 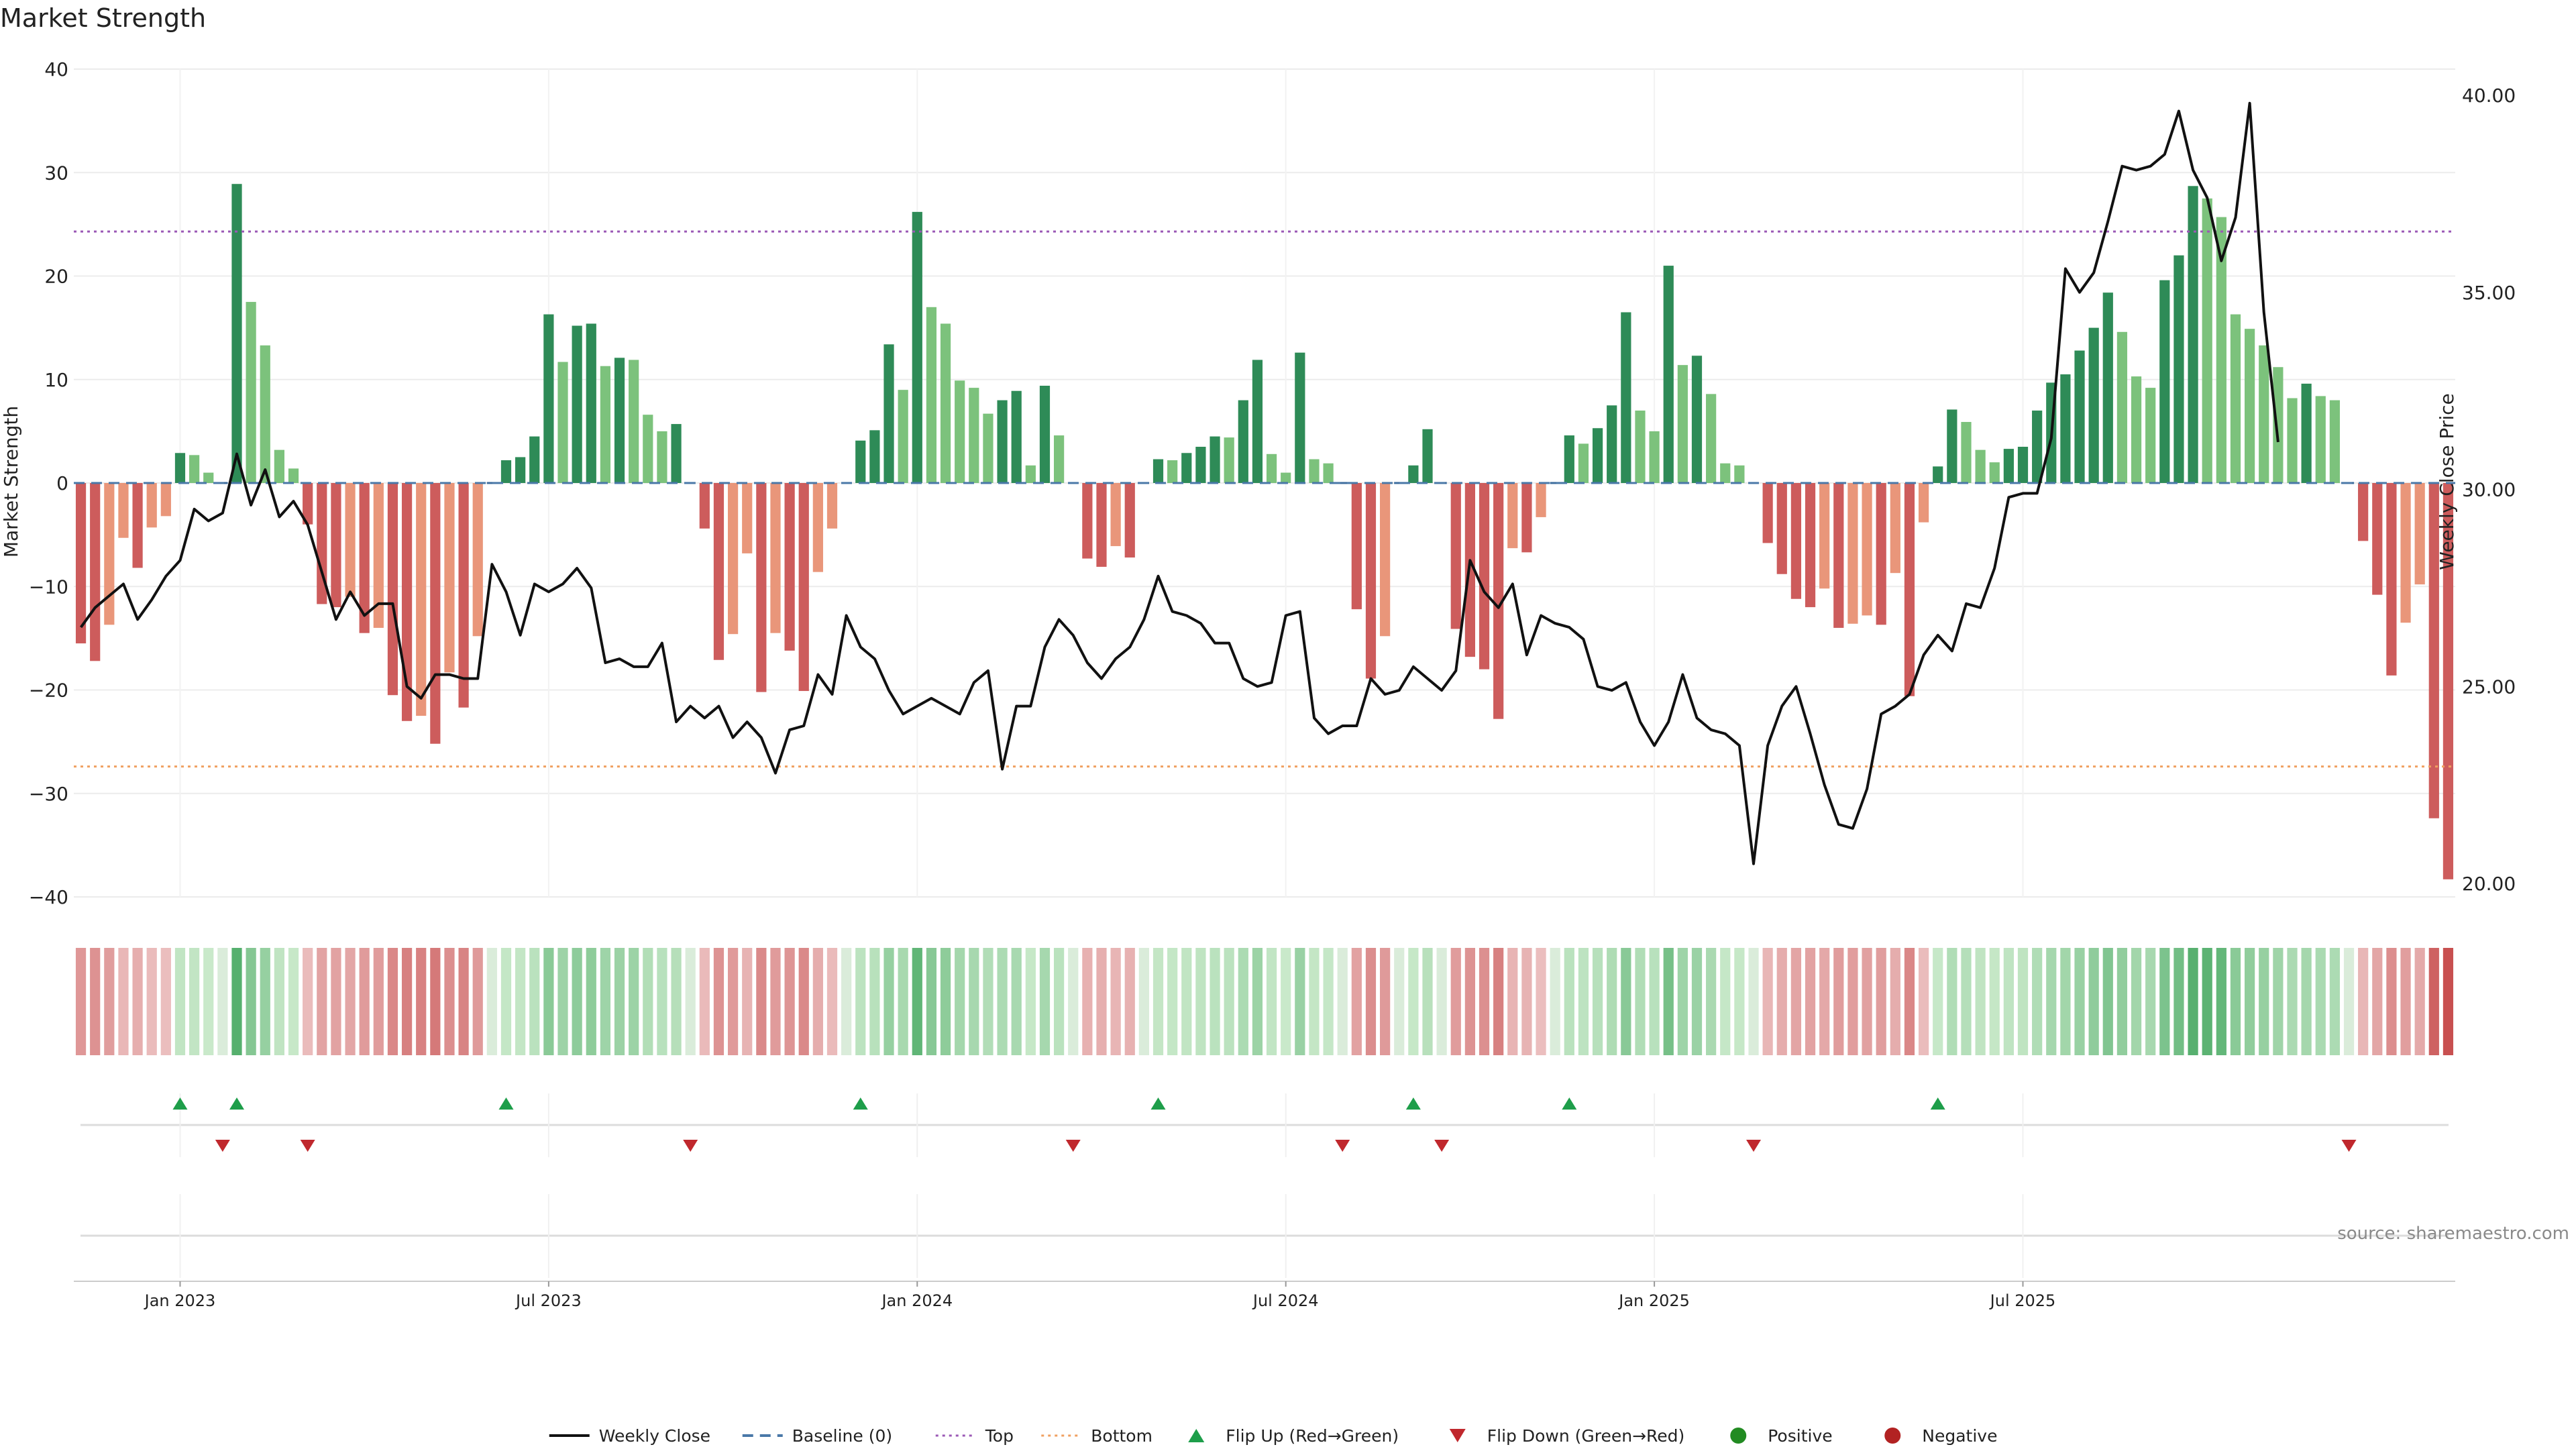 I want to click on y-axis-label: Market Strength, so click(x=11, y=481).